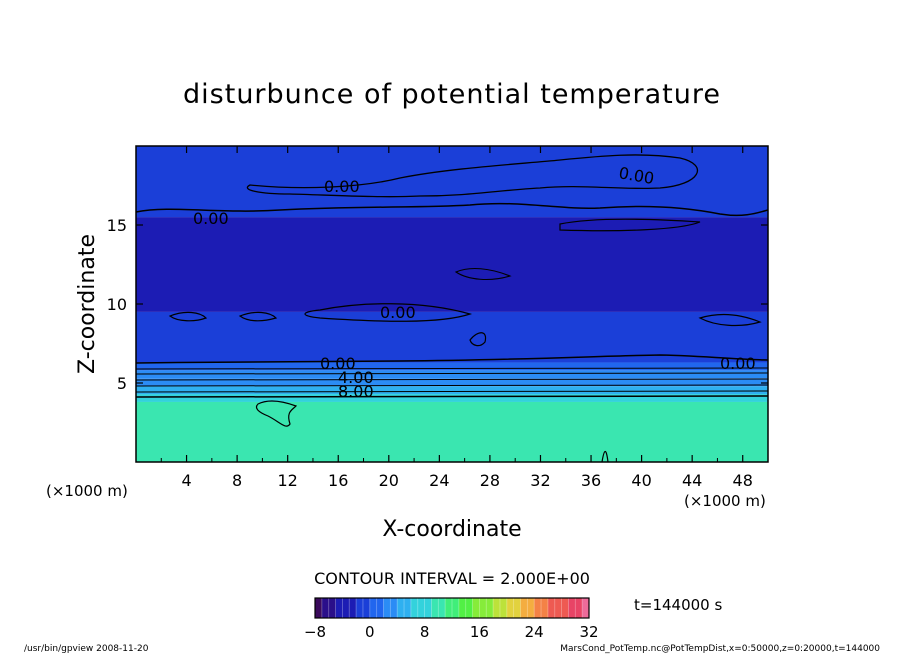 The image size is (904, 658). I want to click on colorbar, so click(452, 608).